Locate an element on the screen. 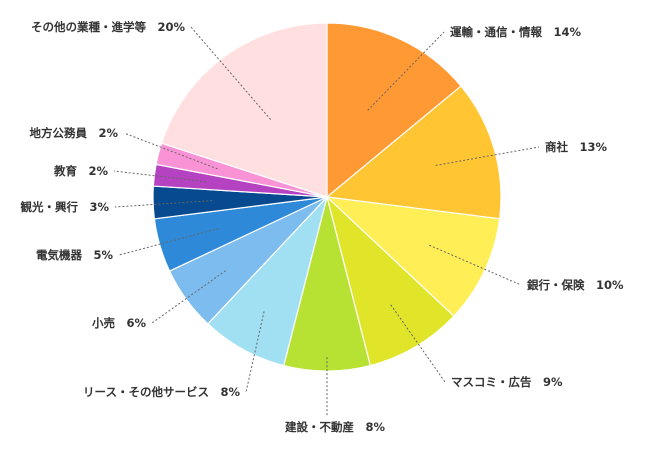 The height and width of the screenshot is (460, 650). slice-label: 運輸・通信・情報 14% is located at coordinates (516, 32).